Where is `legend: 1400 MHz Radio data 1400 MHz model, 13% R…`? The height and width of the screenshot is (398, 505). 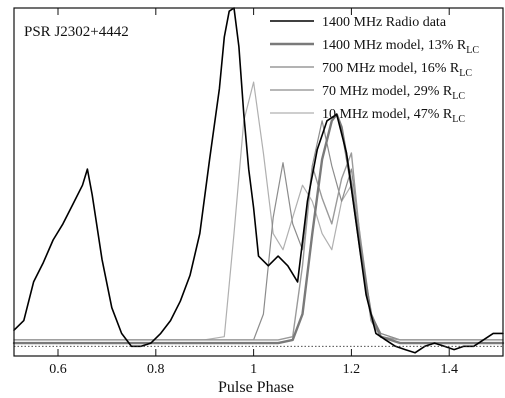
legend: 1400 MHz Radio data 1400 MHz model, 13% R… is located at coordinates (374, 70).